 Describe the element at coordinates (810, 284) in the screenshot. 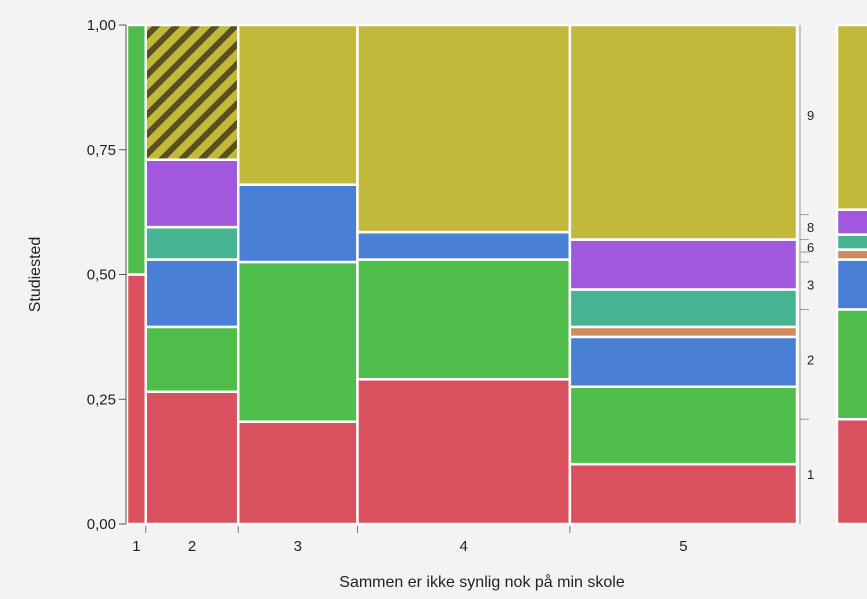

I see `right-axis-label: 3` at that location.